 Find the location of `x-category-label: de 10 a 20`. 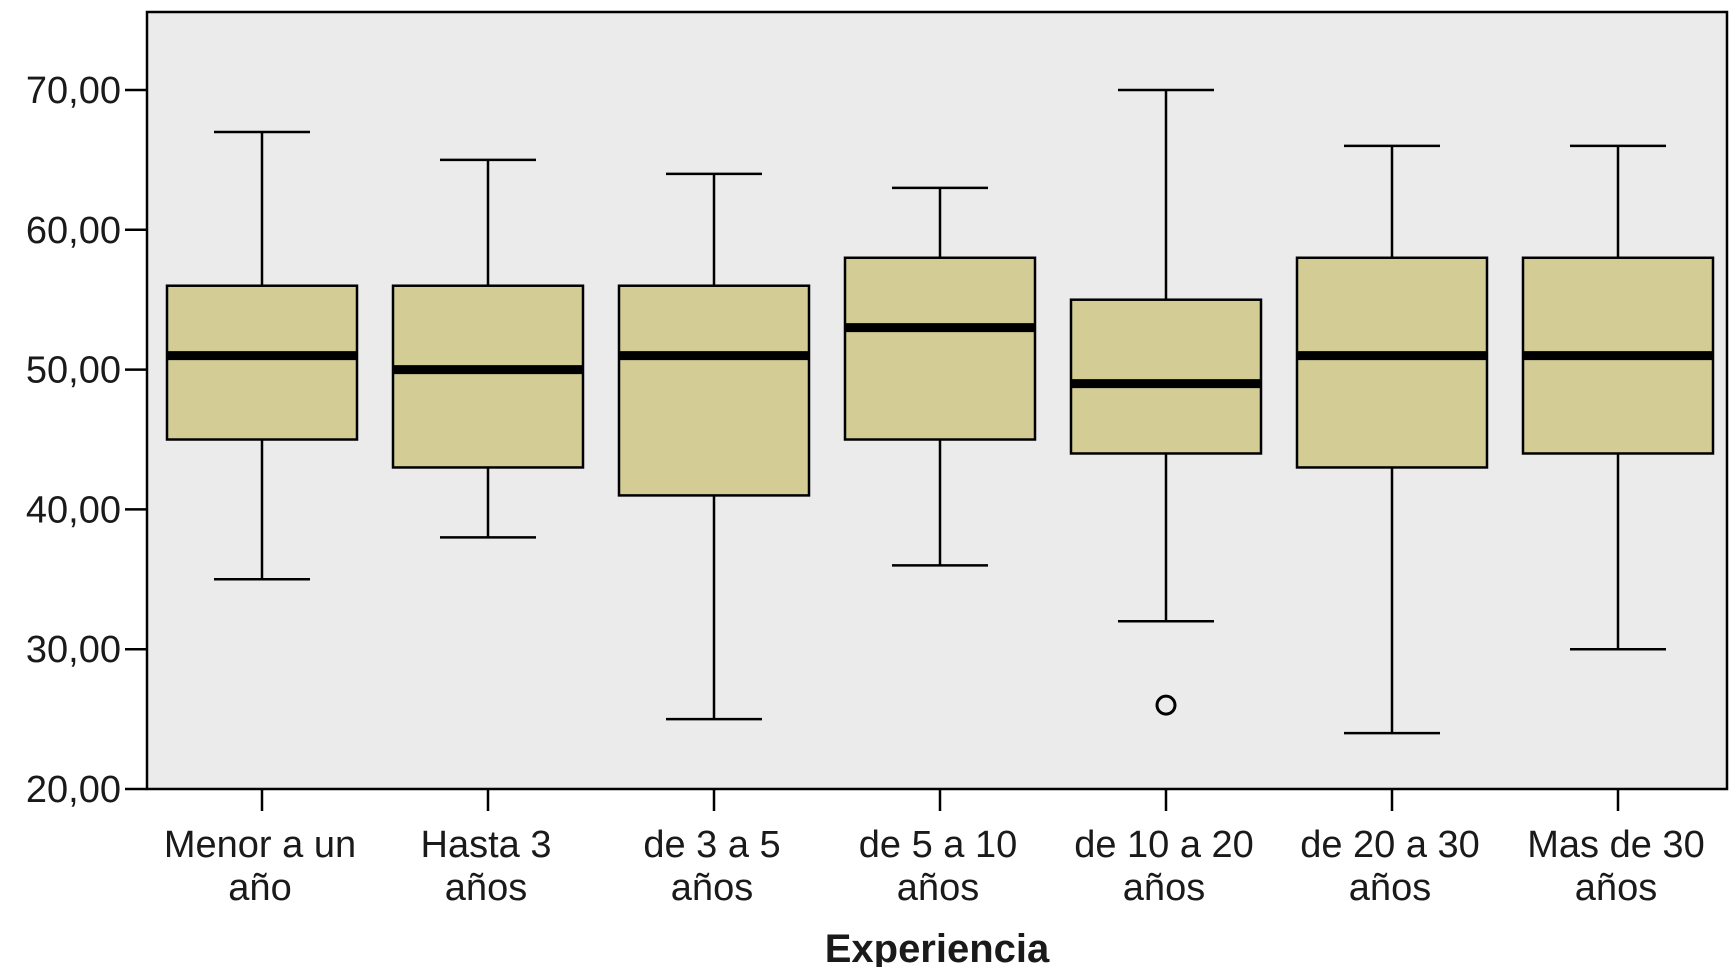

x-category-label: de 10 a 20 is located at coordinates (1164, 845).